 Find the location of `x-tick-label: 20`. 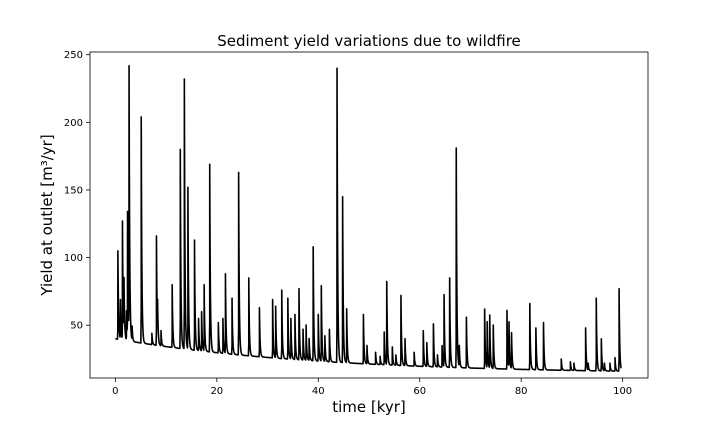

x-tick-label: 20 is located at coordinates (216, 391).